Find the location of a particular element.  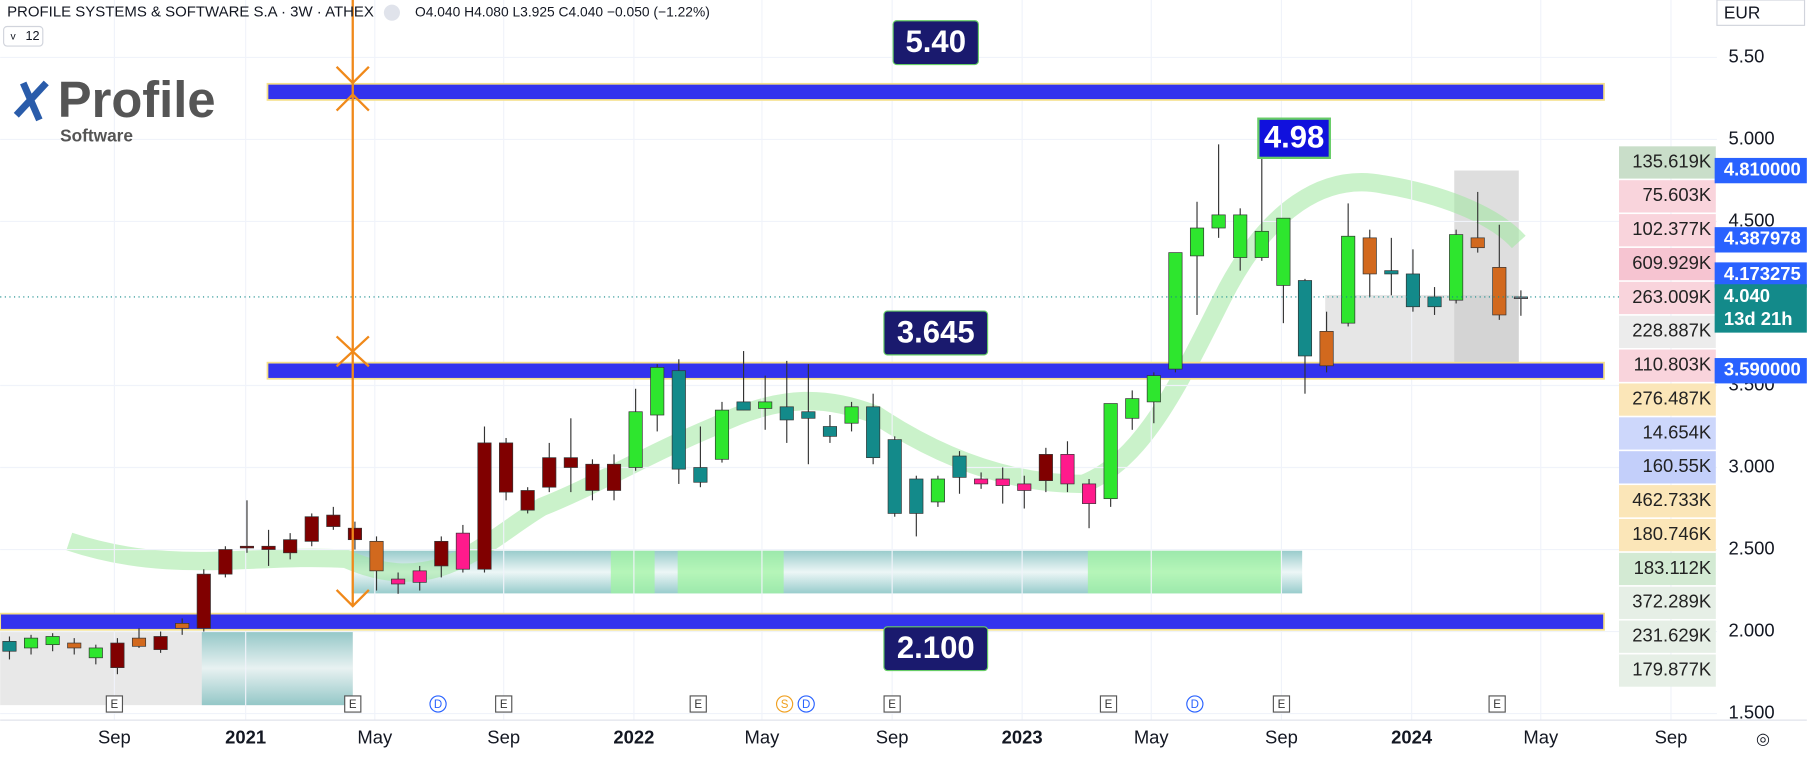

profile-label: 462.733K is located at coordinates (1672, 499).